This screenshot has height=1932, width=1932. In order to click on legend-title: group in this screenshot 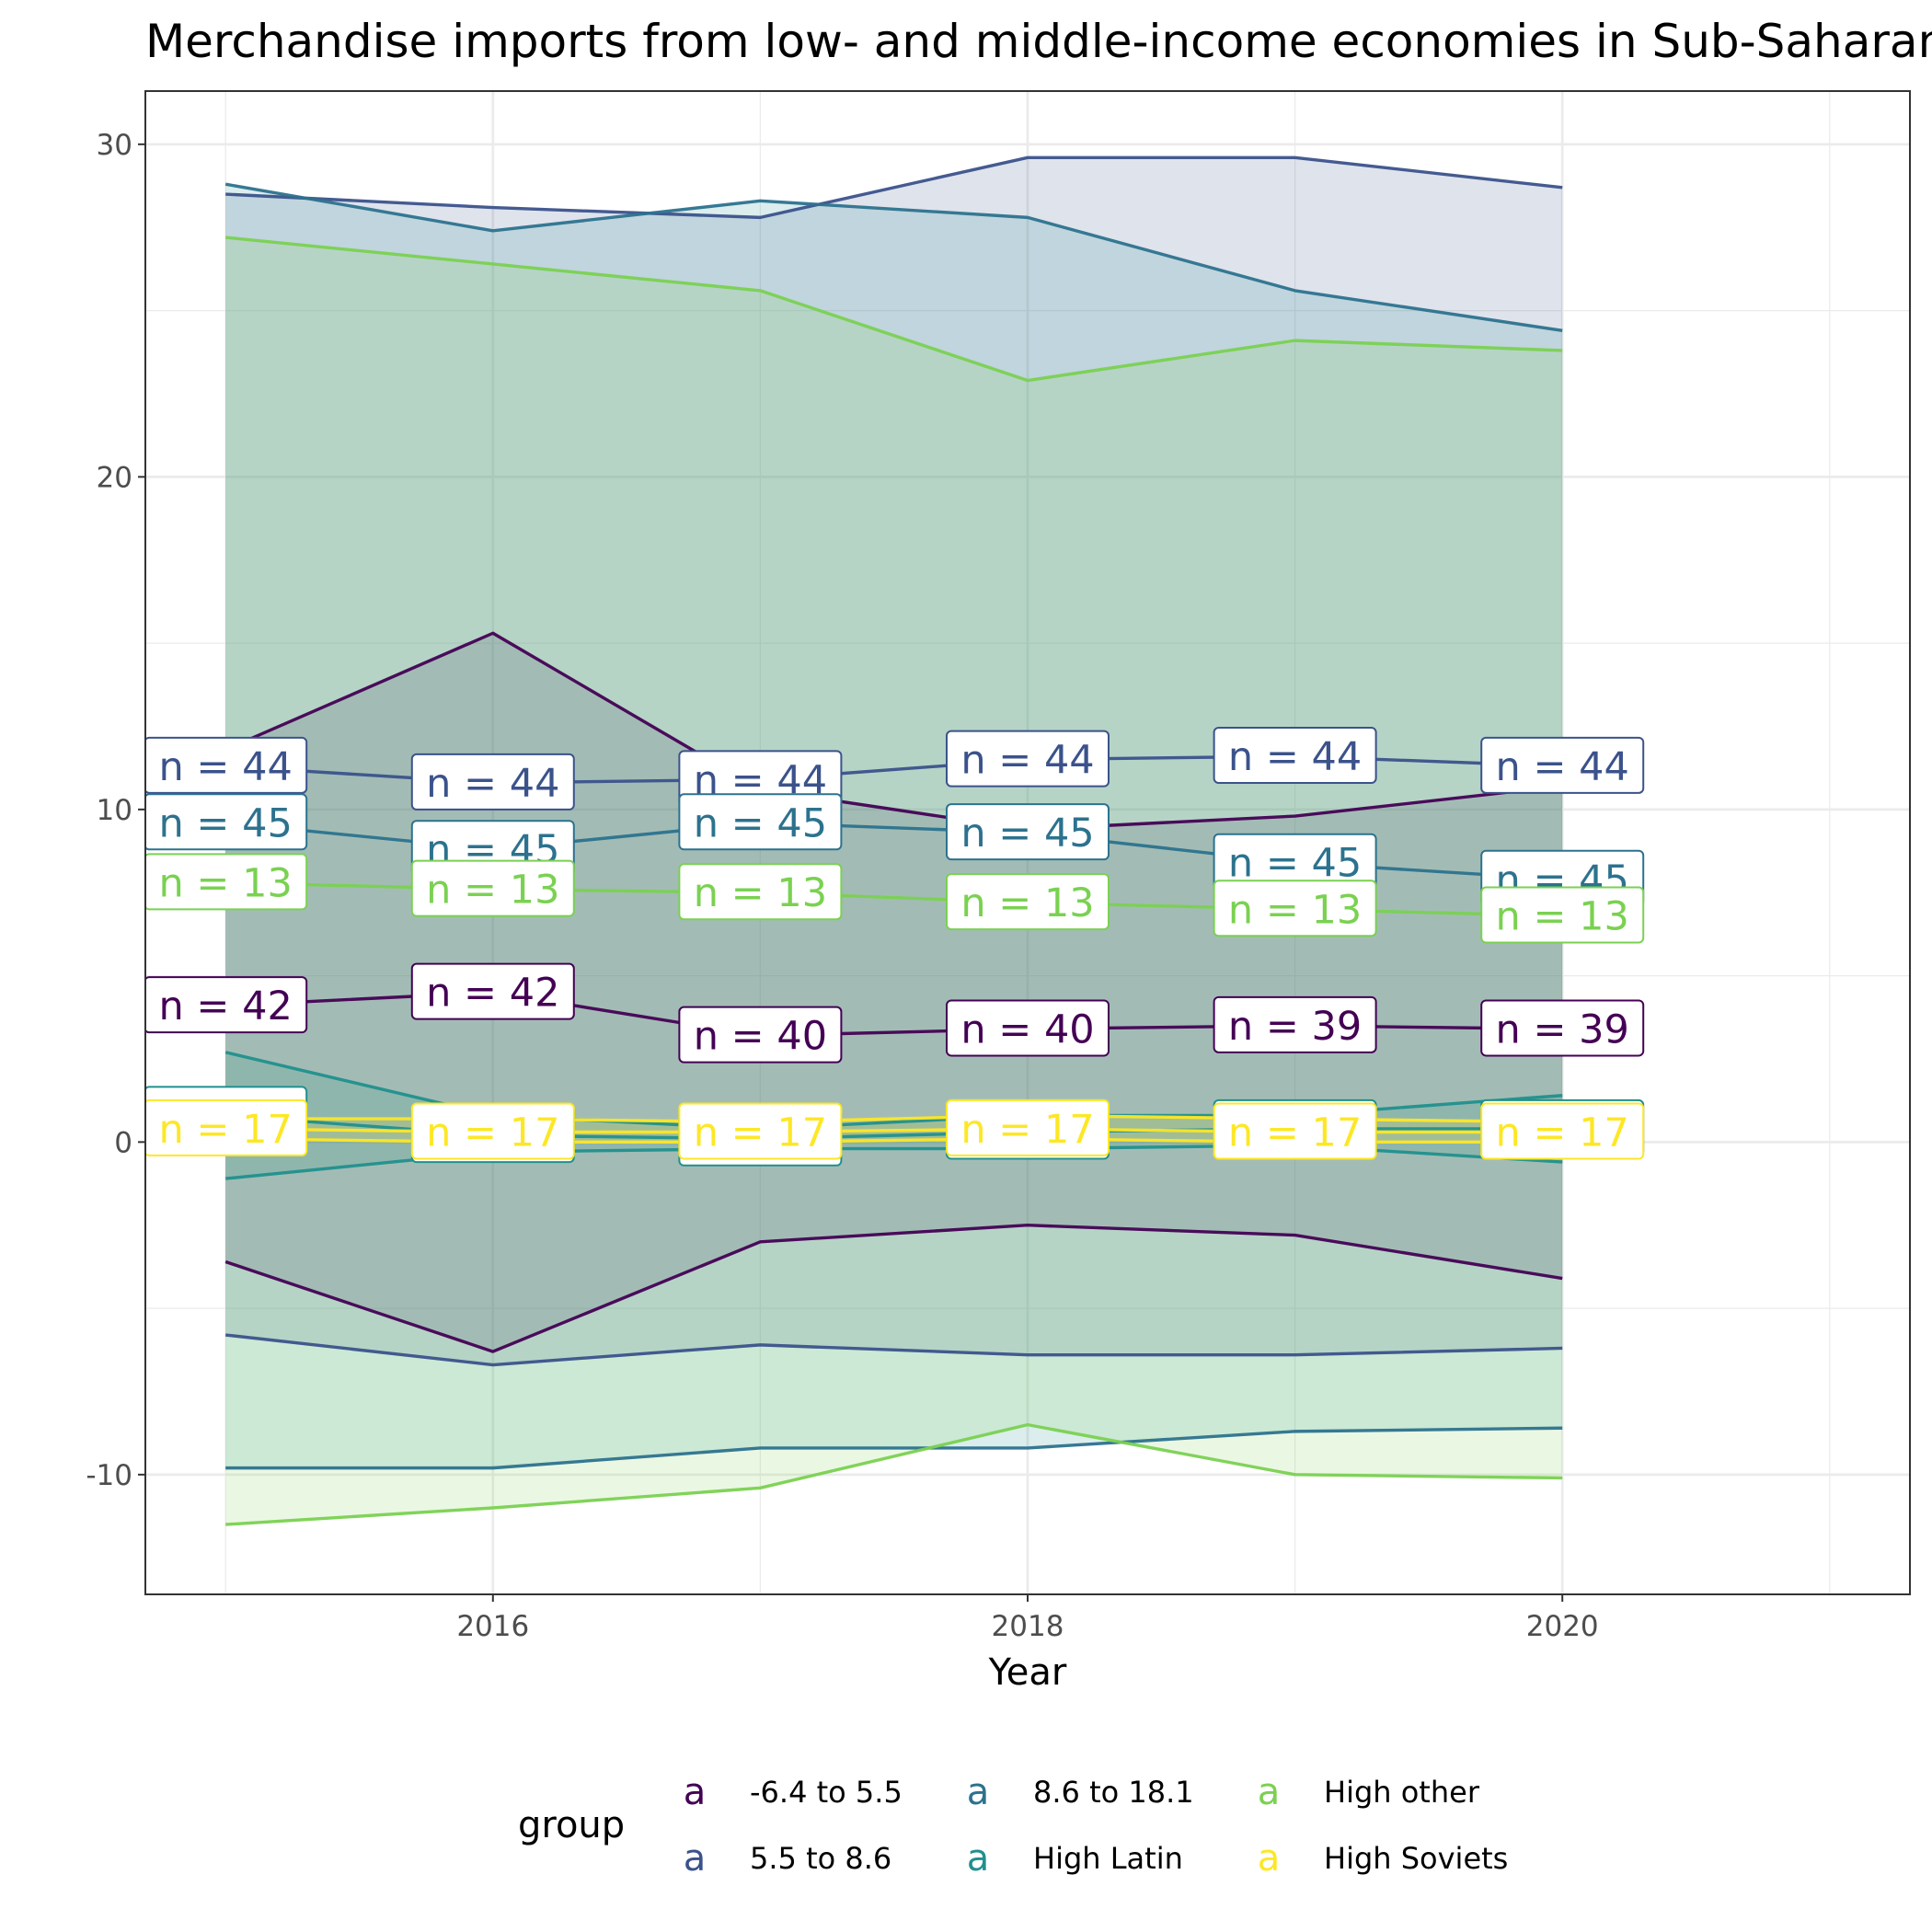, I will do `click(571, 1825)`.